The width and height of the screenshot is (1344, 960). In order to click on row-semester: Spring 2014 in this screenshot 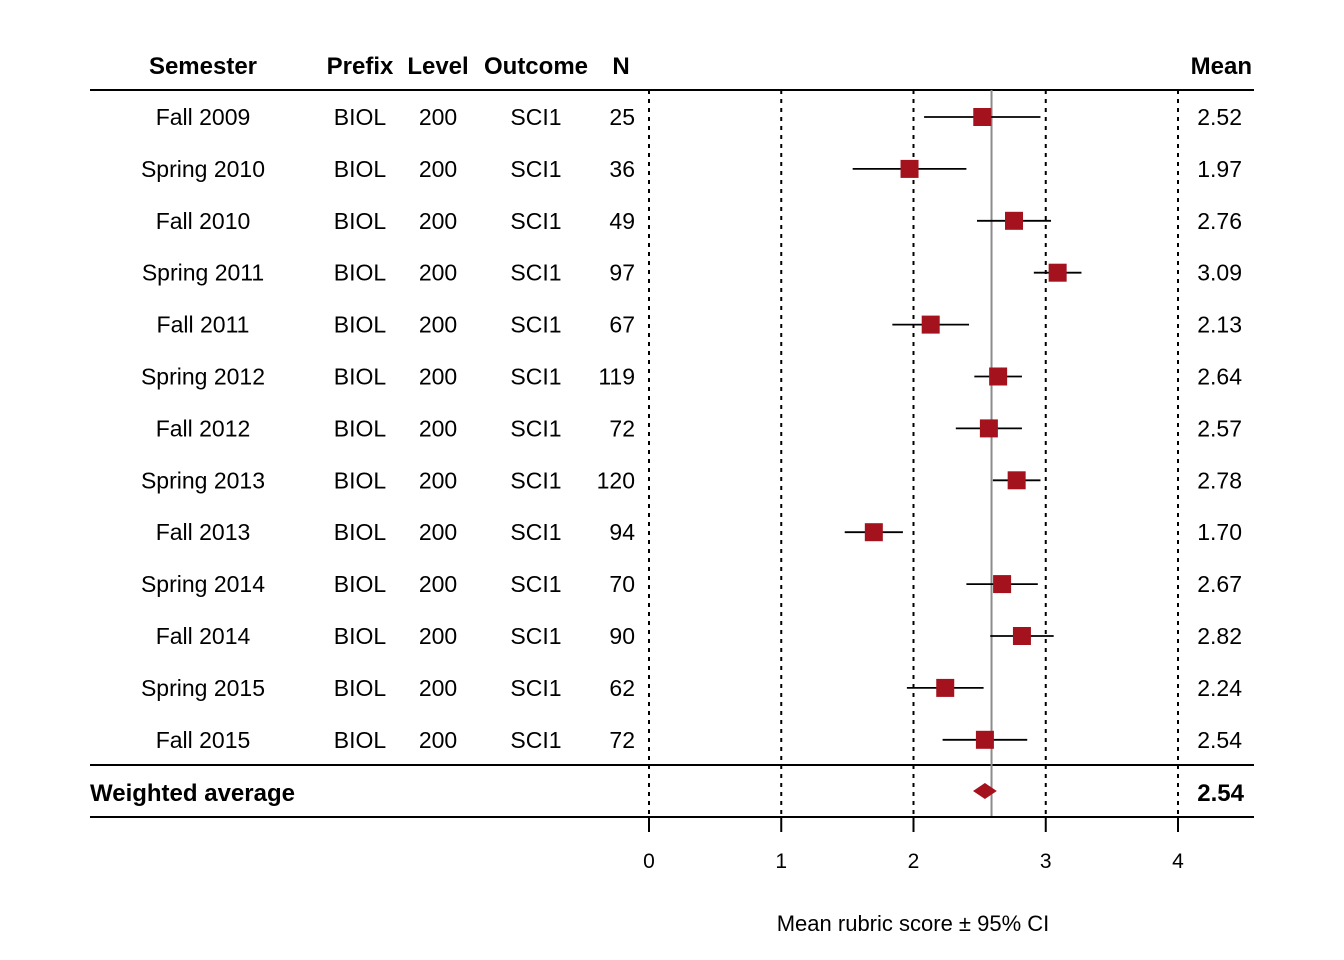, I will do `click(203, 584)`.